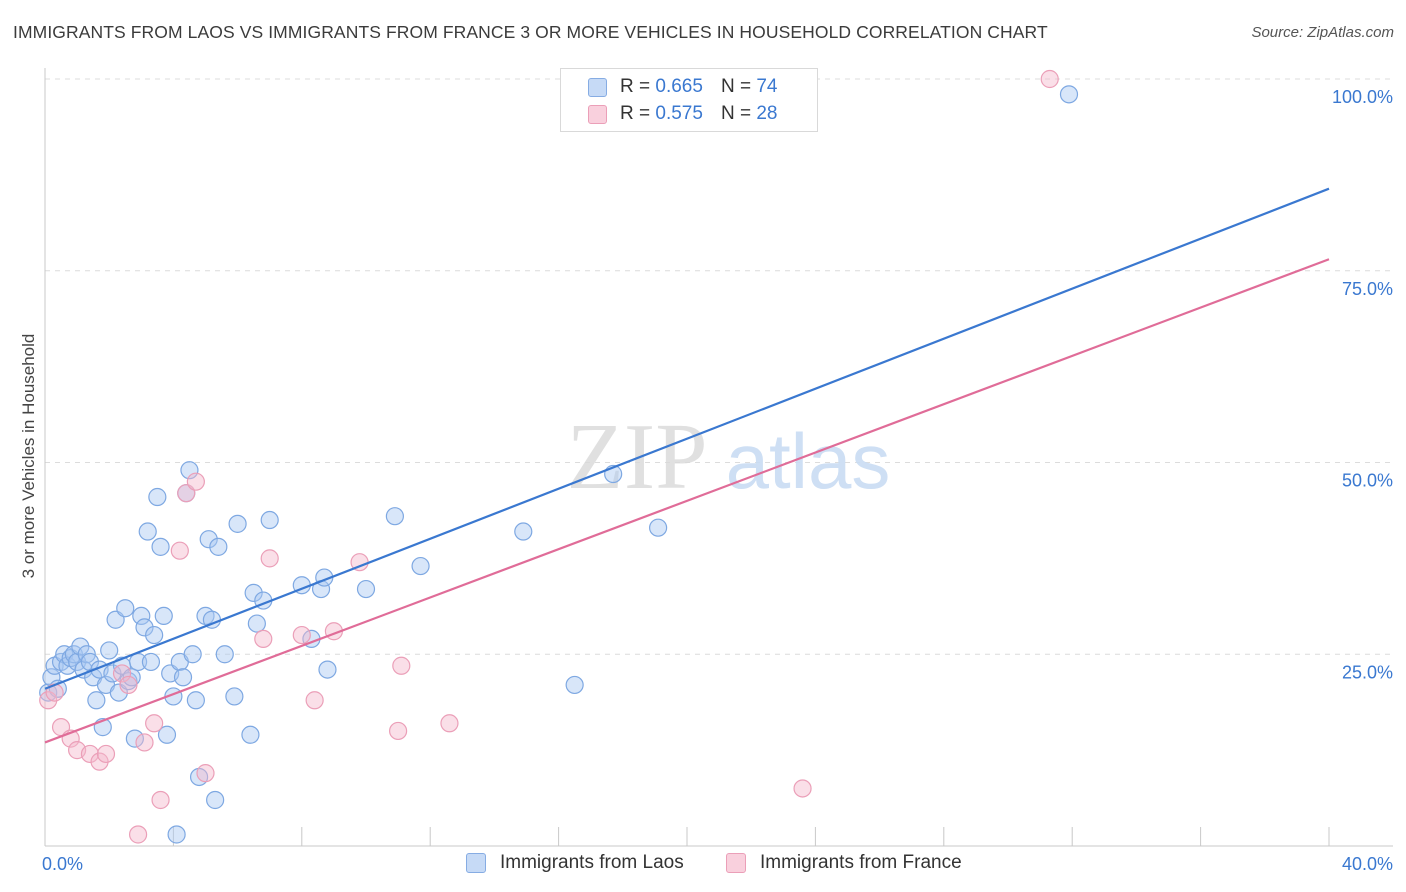 The width and height of the screenshot is (1406, 892). I want to click on source-label: Source: ZipAtlas.com, so click(1322, 32).